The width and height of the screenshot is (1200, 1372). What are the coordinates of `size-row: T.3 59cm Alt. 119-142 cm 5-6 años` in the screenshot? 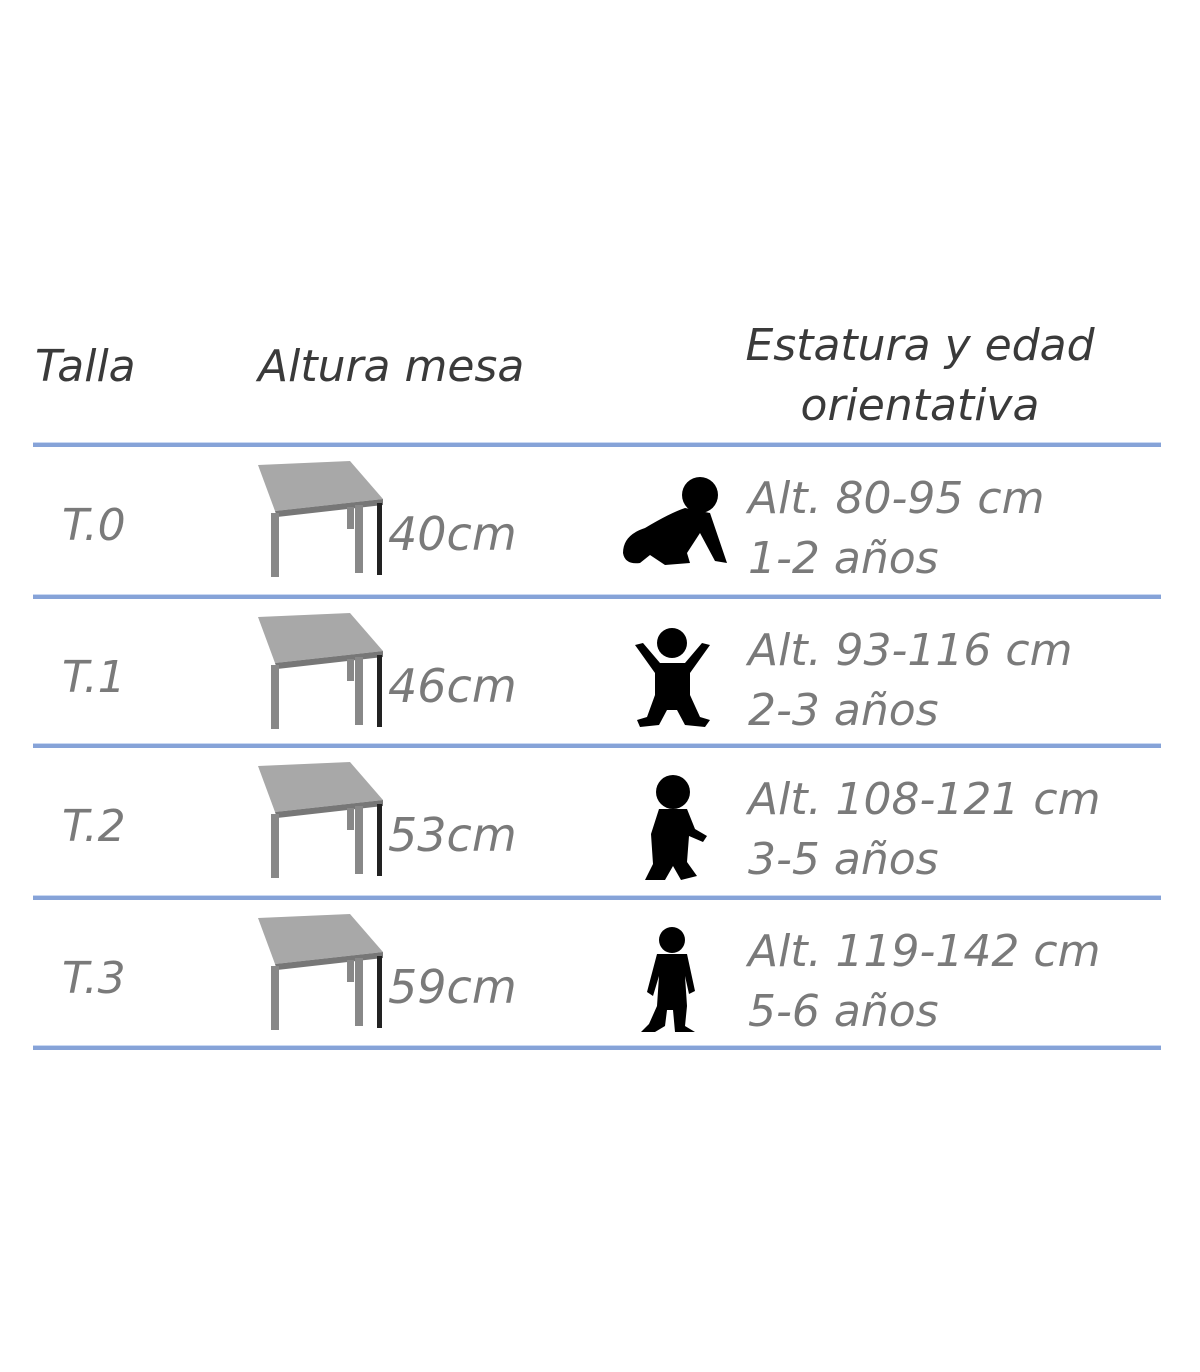 It's located at (600, 973).